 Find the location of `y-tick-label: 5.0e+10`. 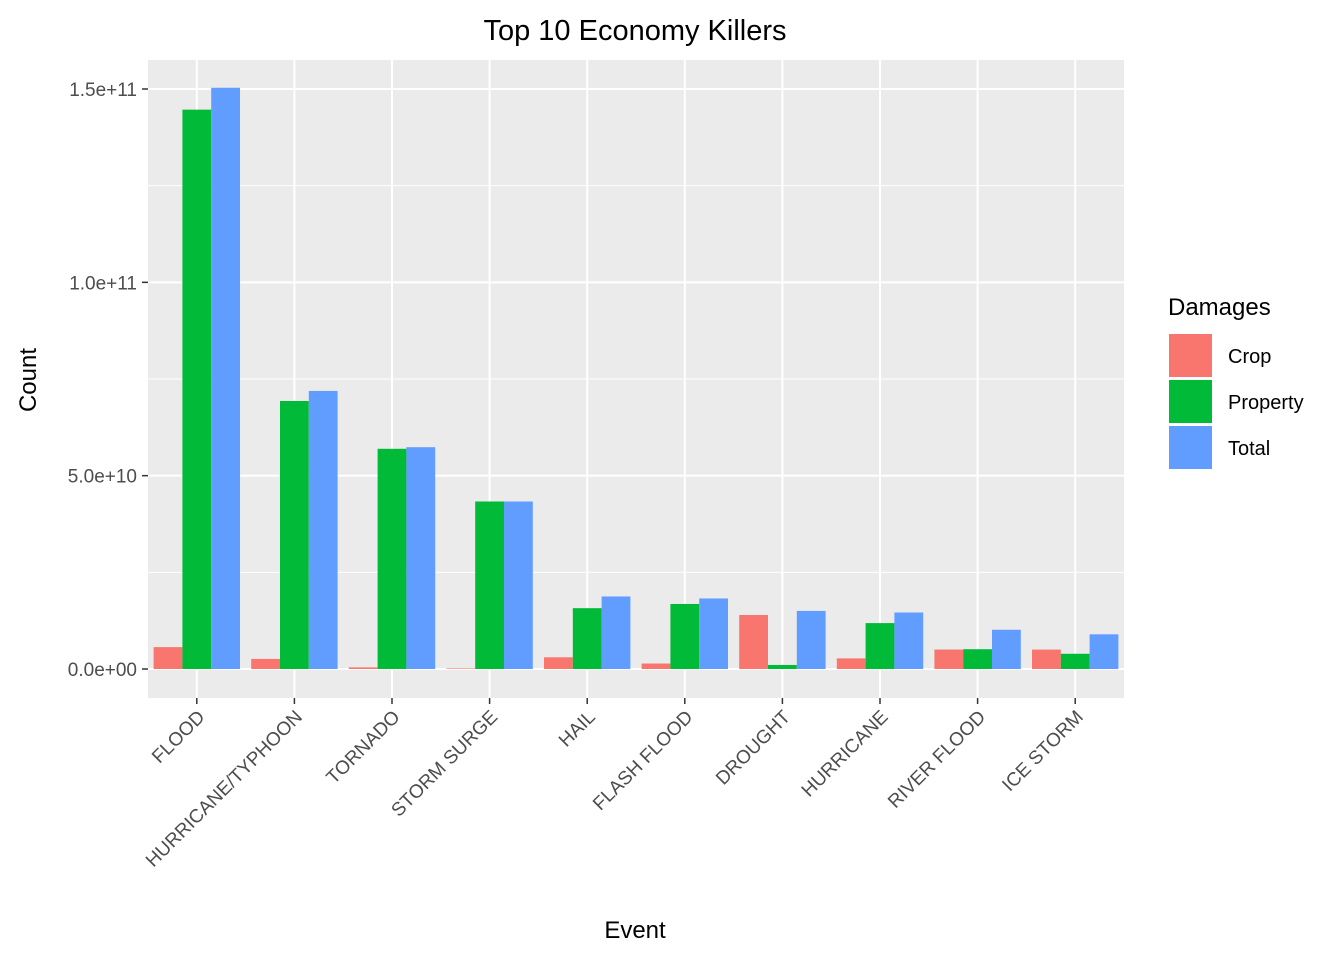

y-tick-label: 5.0e+10 is located at coordinates (102, 477).